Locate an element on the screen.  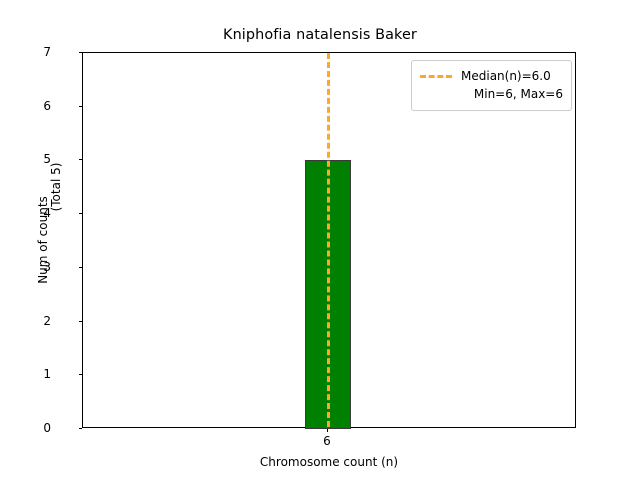
y-axis-label: Num of counts is located at coordinates (43, 240).